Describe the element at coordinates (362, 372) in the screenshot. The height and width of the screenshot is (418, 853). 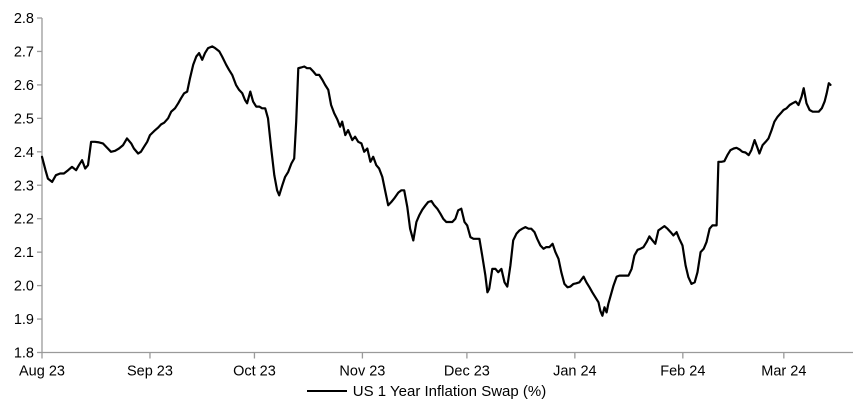
I see `x-tick-label: Nov 23` at that location.